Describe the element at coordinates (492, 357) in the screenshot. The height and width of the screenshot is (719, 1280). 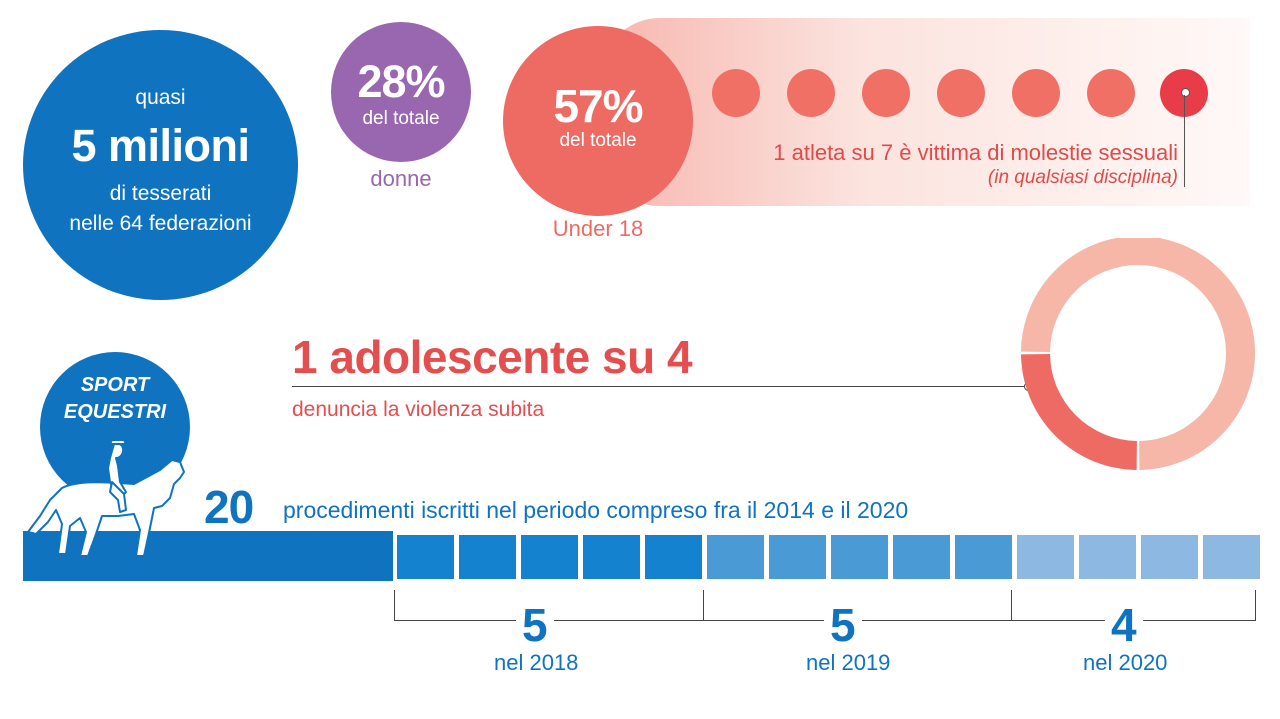
I see `adolescente-title: 1 adolescente su 4` at that location.